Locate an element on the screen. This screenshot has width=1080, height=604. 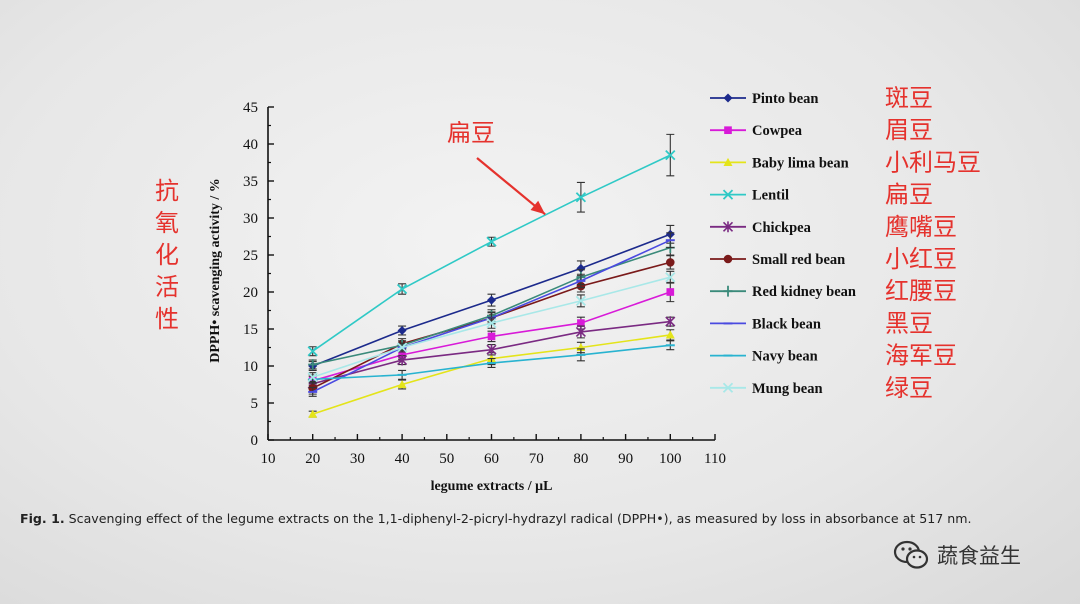
y-tick-label: 20 is located at coordinates (250, 293).